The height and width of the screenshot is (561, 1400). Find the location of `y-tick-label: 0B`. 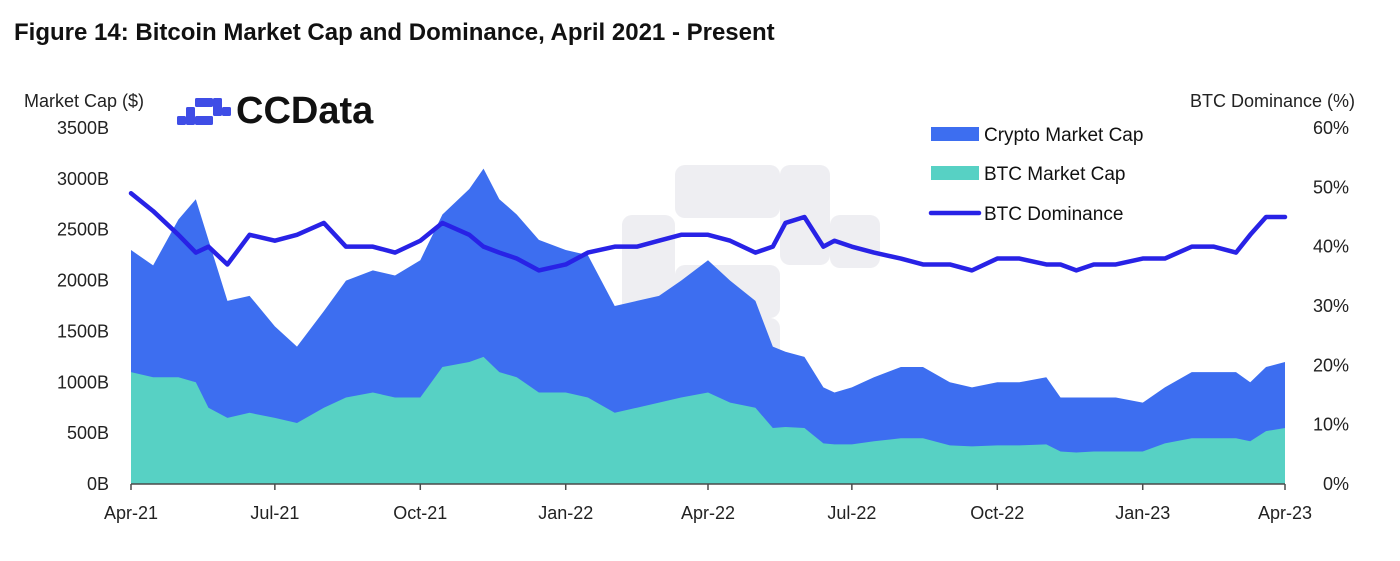

y-tick-label: 0B is located at coordinates (98, 484).